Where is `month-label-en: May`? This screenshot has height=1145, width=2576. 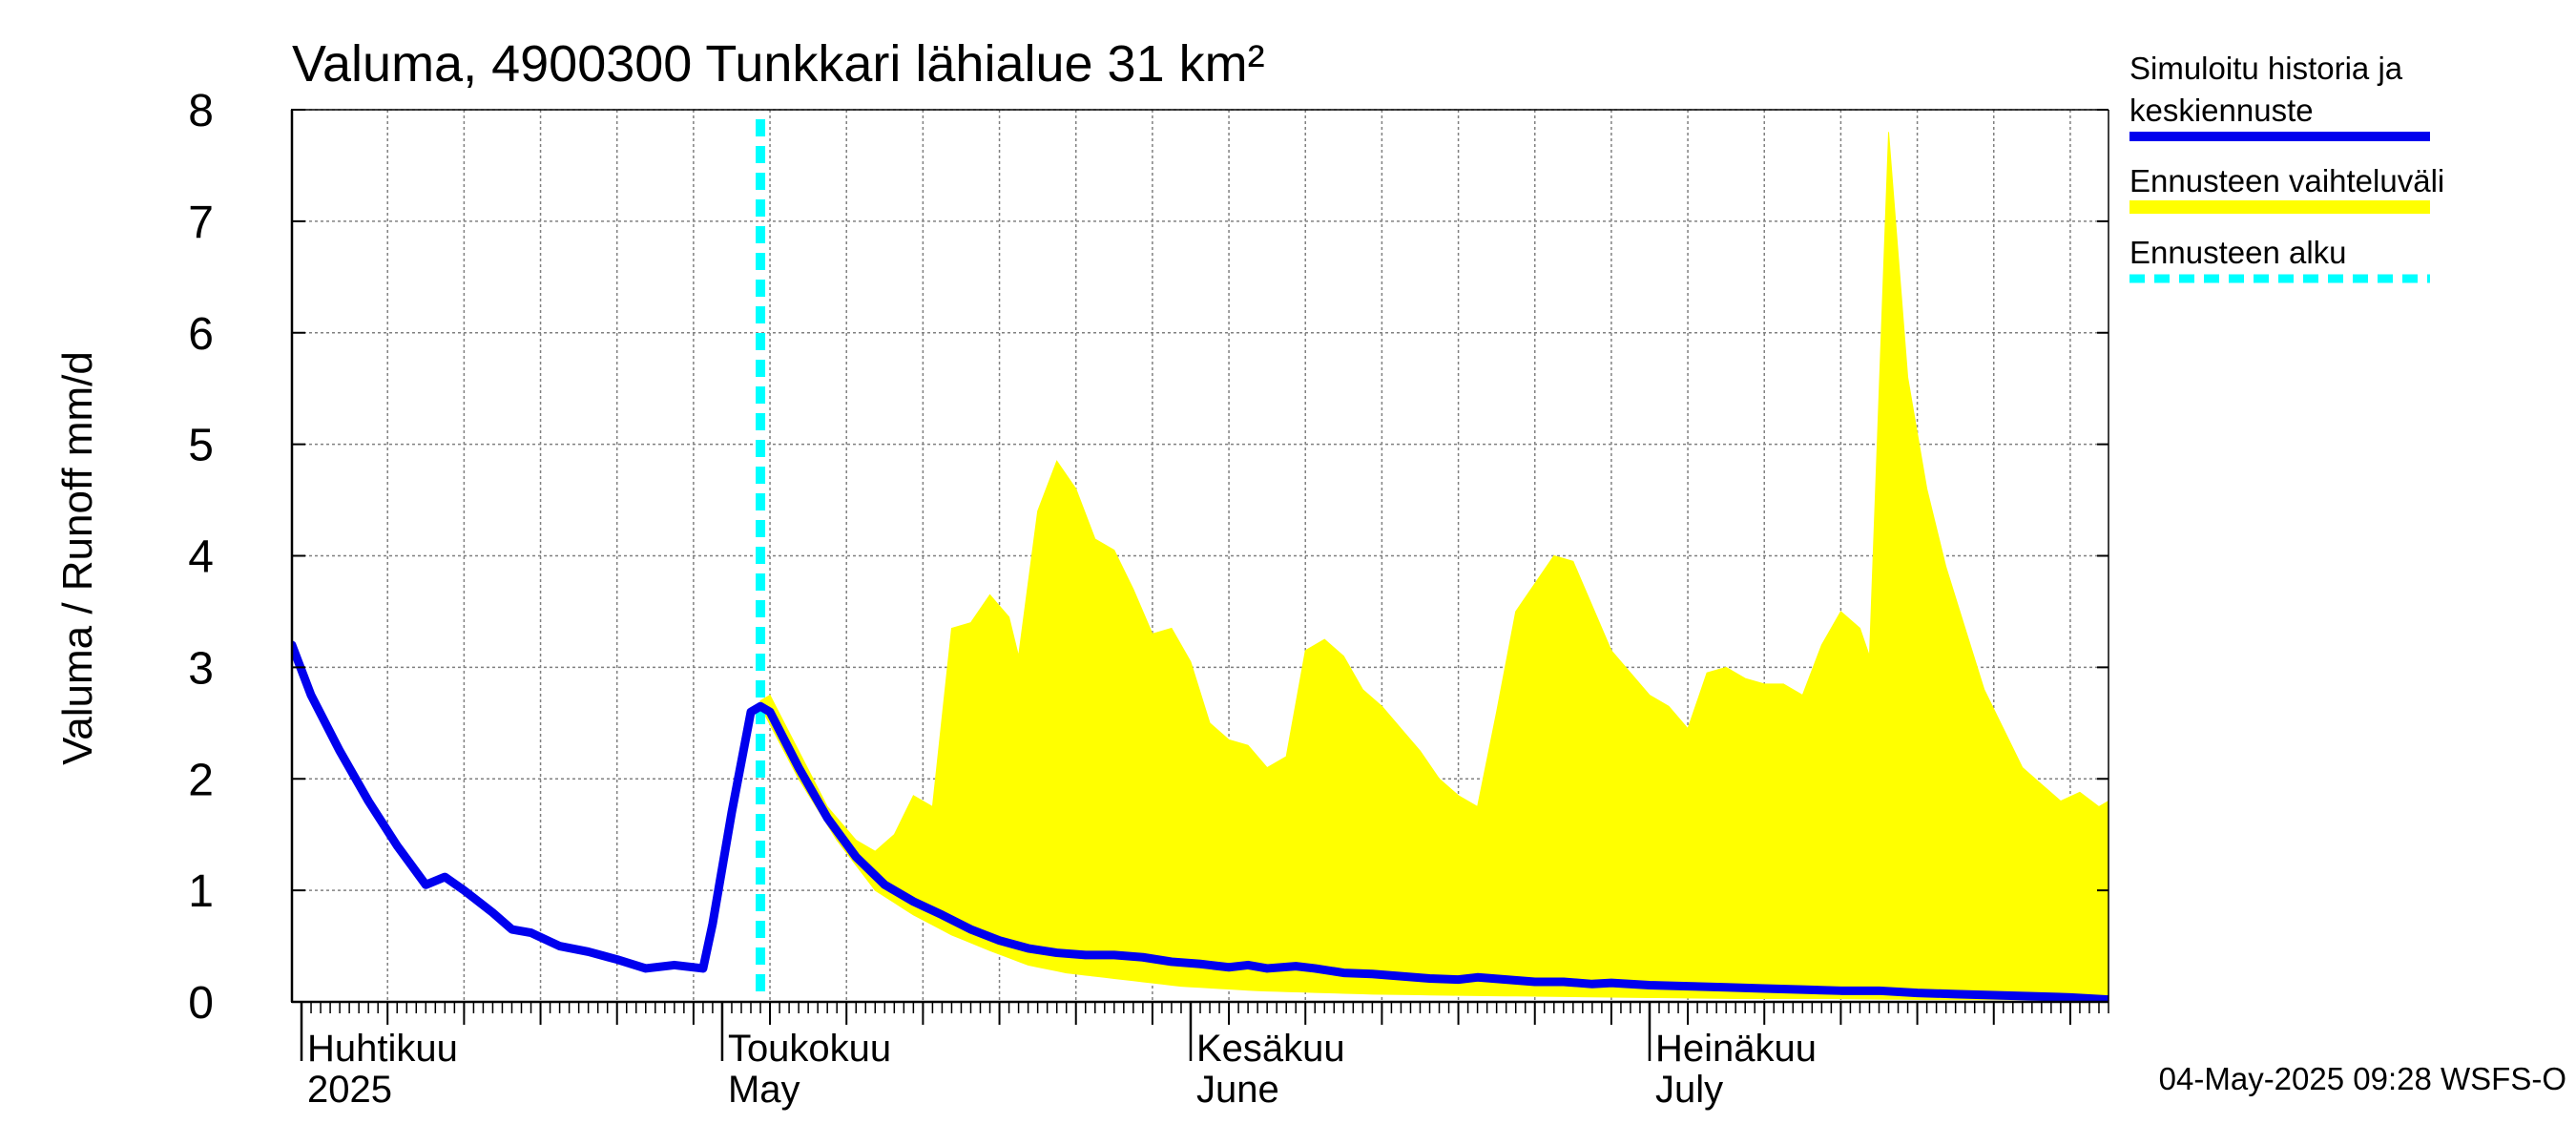
month-label-en: May is located at coordinates (764, 1090).